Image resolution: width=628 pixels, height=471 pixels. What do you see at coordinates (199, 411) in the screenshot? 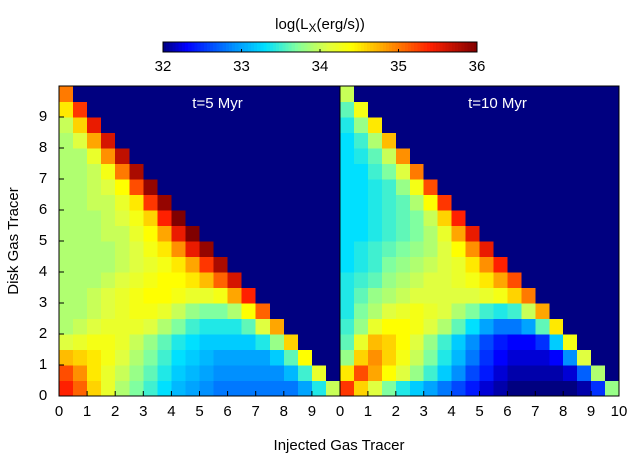
I see `x-tick-label: 5` at bounding box center [199, 411].